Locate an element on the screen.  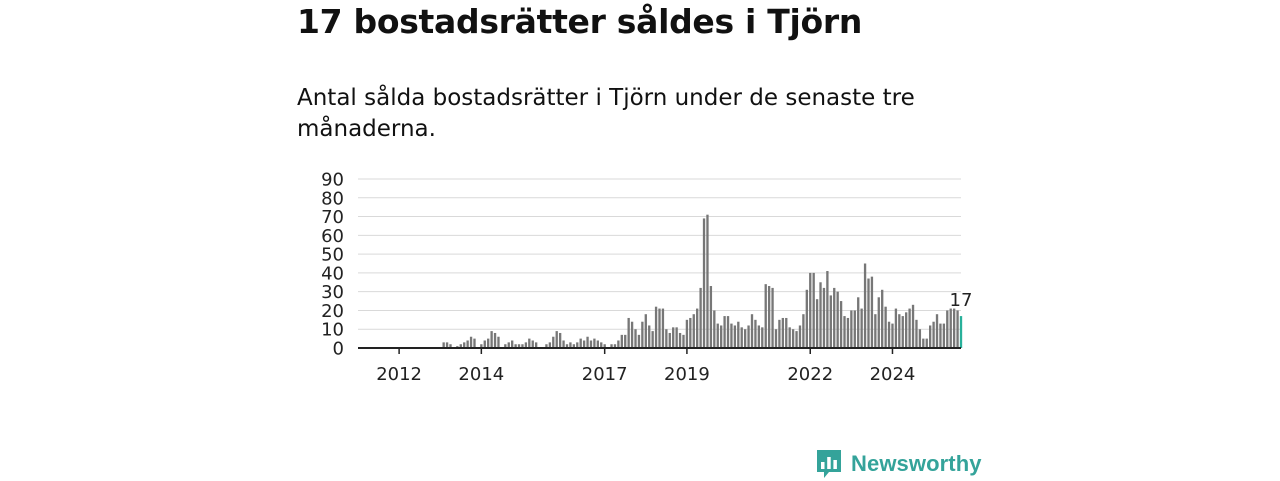
bars is located at coordinates (702, 281).